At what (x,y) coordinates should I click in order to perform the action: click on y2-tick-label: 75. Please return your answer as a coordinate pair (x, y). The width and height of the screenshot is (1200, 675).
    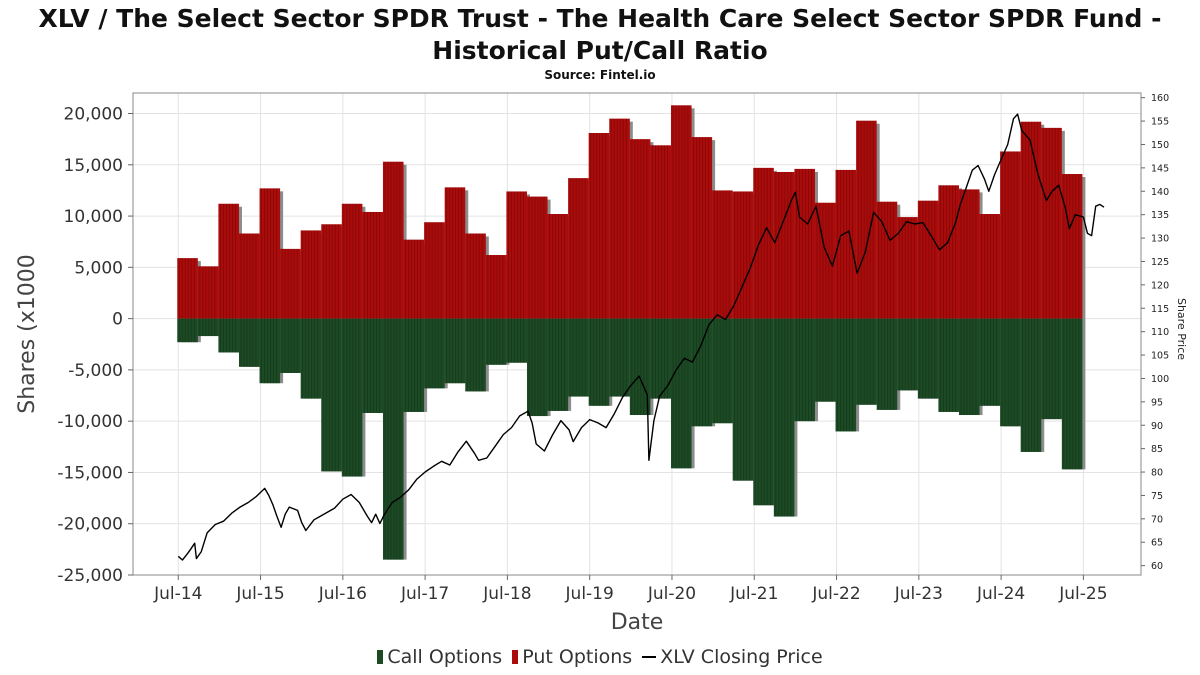
    Looking at the image, I should click on (1157, 496).